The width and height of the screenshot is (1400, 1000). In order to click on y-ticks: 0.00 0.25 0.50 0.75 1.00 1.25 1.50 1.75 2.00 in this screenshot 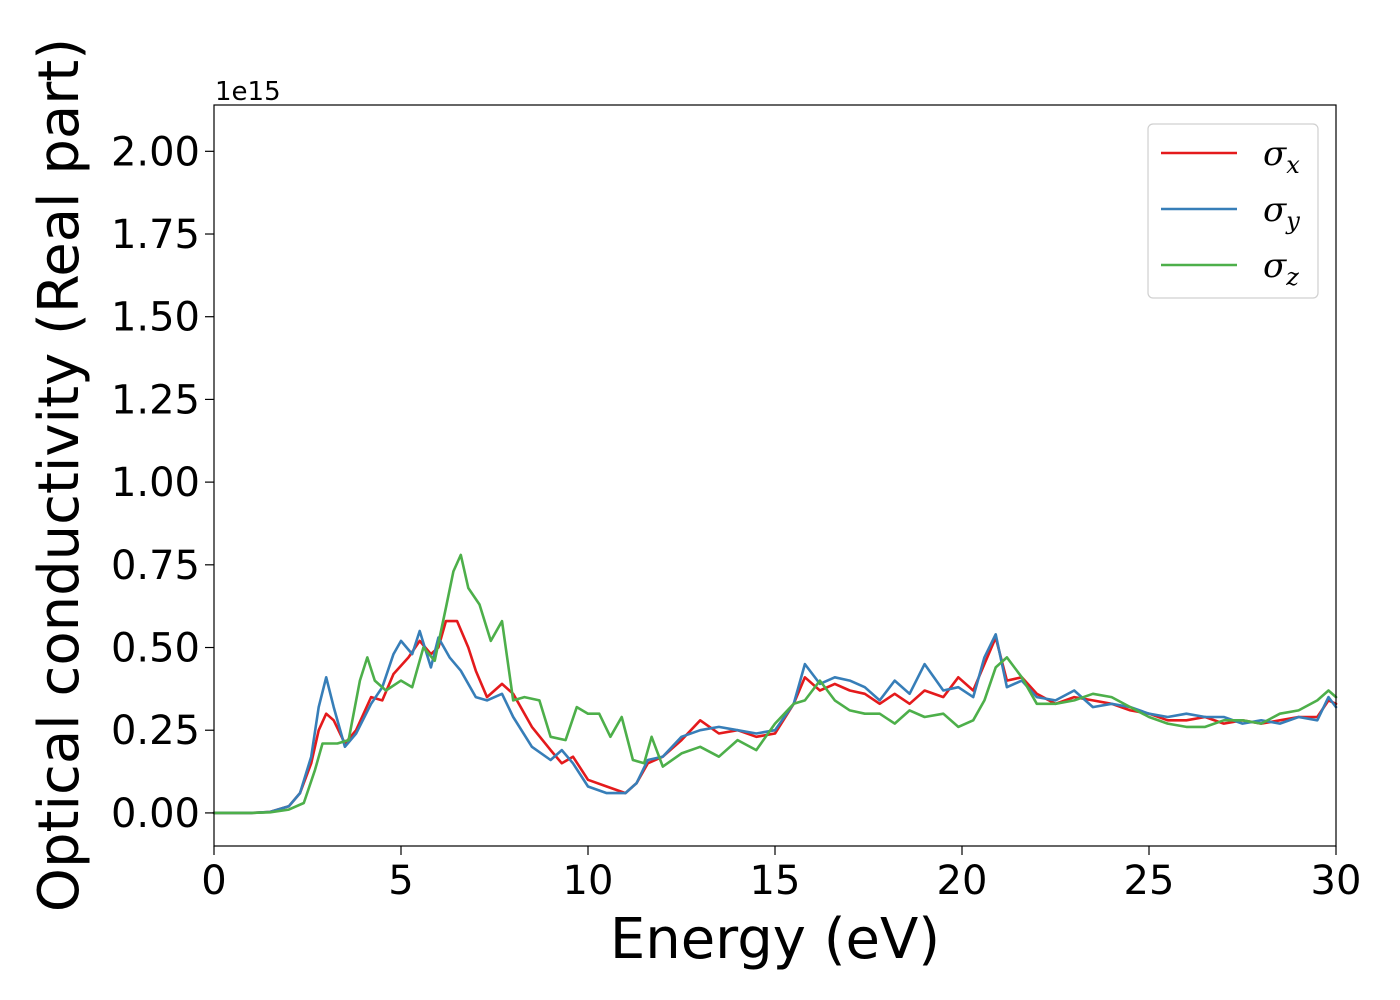, I will do `click(162, 483)`.